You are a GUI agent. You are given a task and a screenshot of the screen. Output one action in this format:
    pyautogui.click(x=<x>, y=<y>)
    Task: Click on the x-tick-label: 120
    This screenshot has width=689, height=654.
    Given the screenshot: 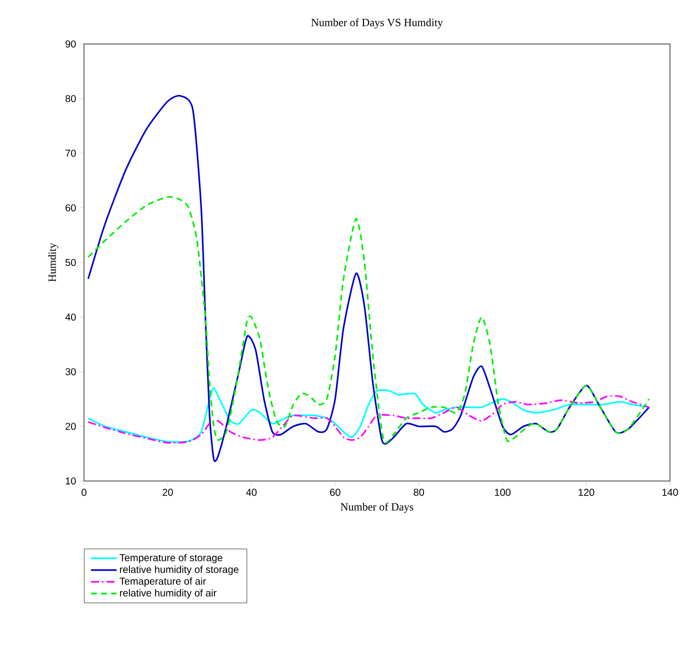 What is the action you would take?
    pyautogui.click(x=586, y=492)
    